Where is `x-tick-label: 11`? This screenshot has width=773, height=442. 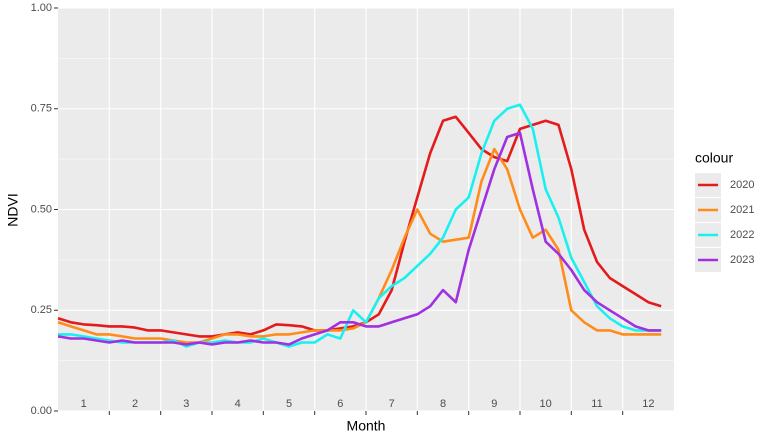
x-tick-label: 11 is located at coordinates (596, 404).